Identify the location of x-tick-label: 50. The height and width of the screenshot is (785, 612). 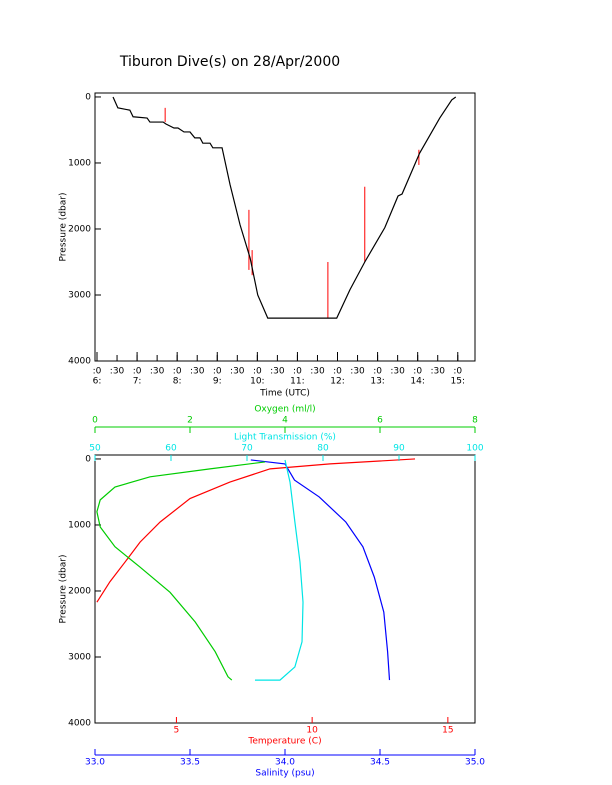
(95, 449).